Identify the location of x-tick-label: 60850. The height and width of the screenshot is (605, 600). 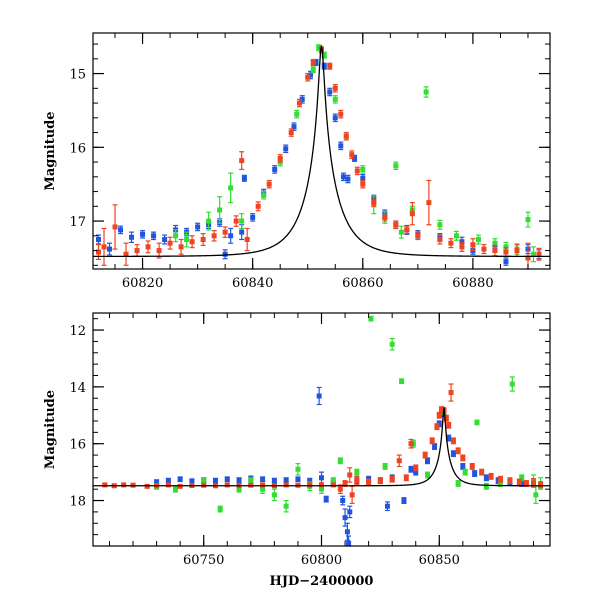
(439, 560).